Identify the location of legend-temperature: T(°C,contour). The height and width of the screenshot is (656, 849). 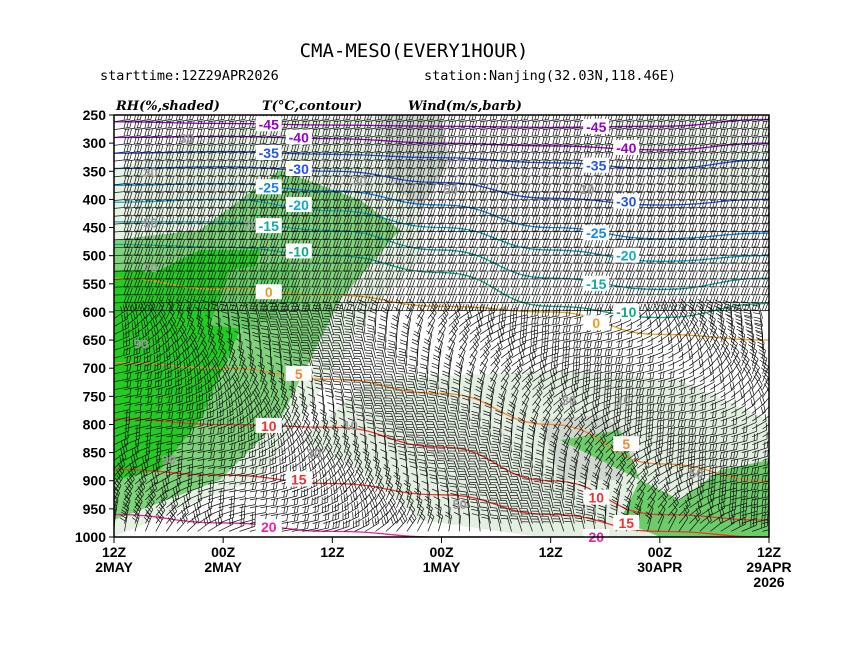
(312, 106).